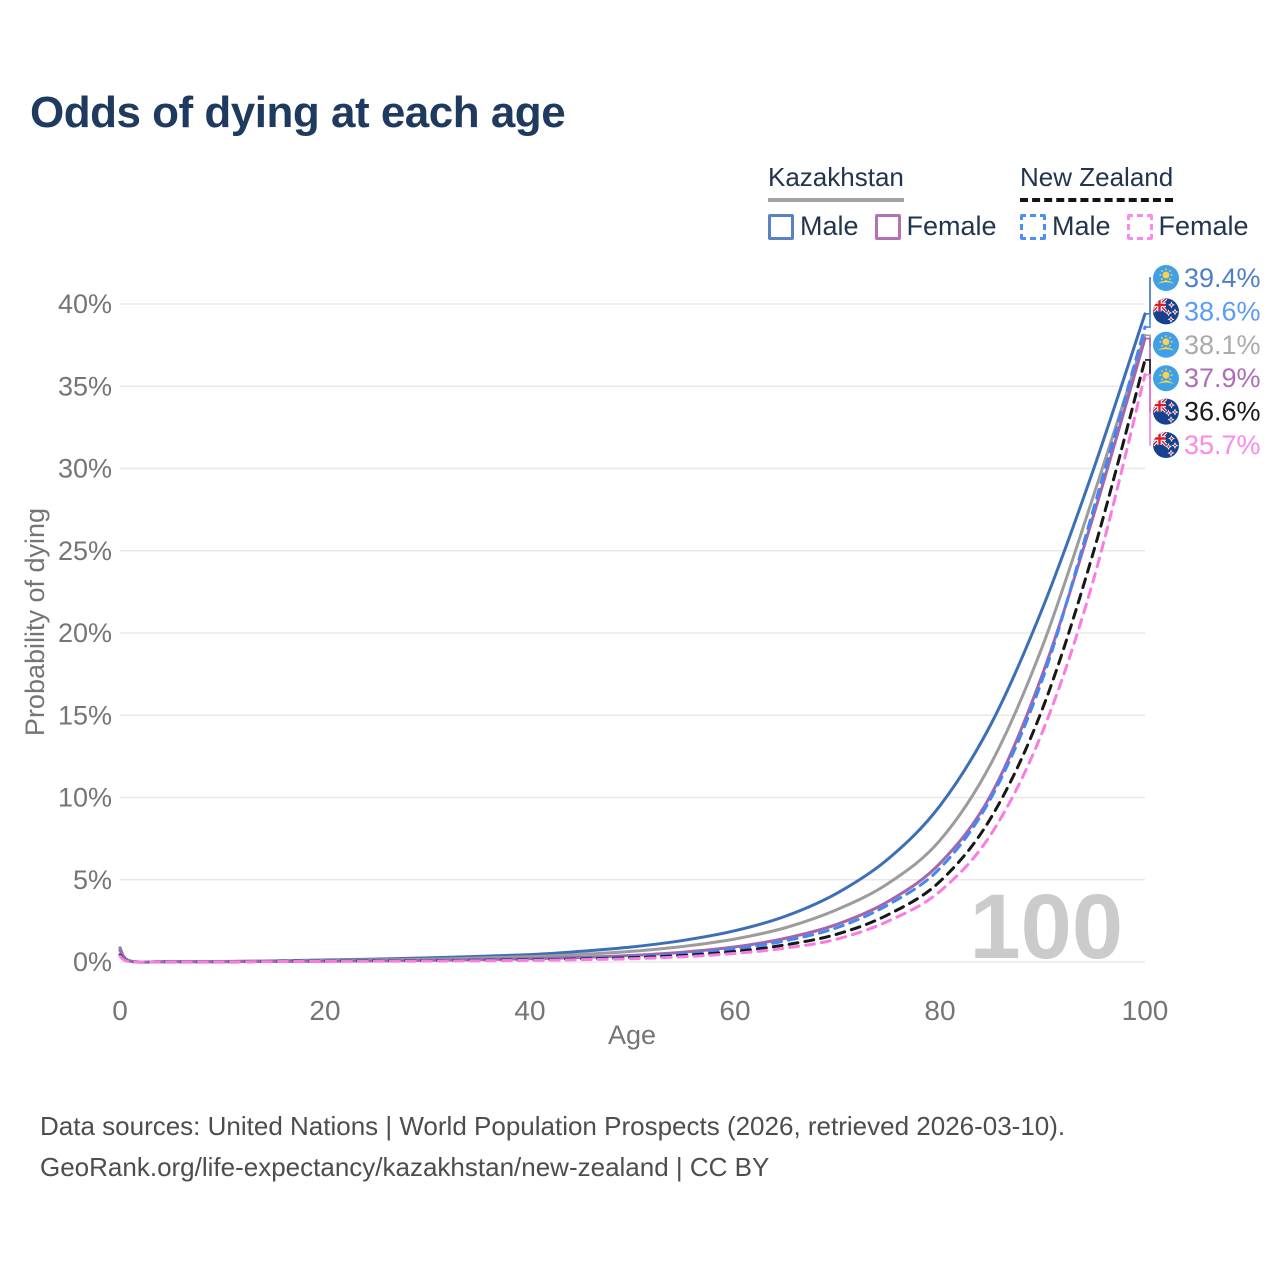  What do you see at coordinates (85, 386) in the screenshot?
I see `y-tick-label: 35%` at bounding box center [85, 386].